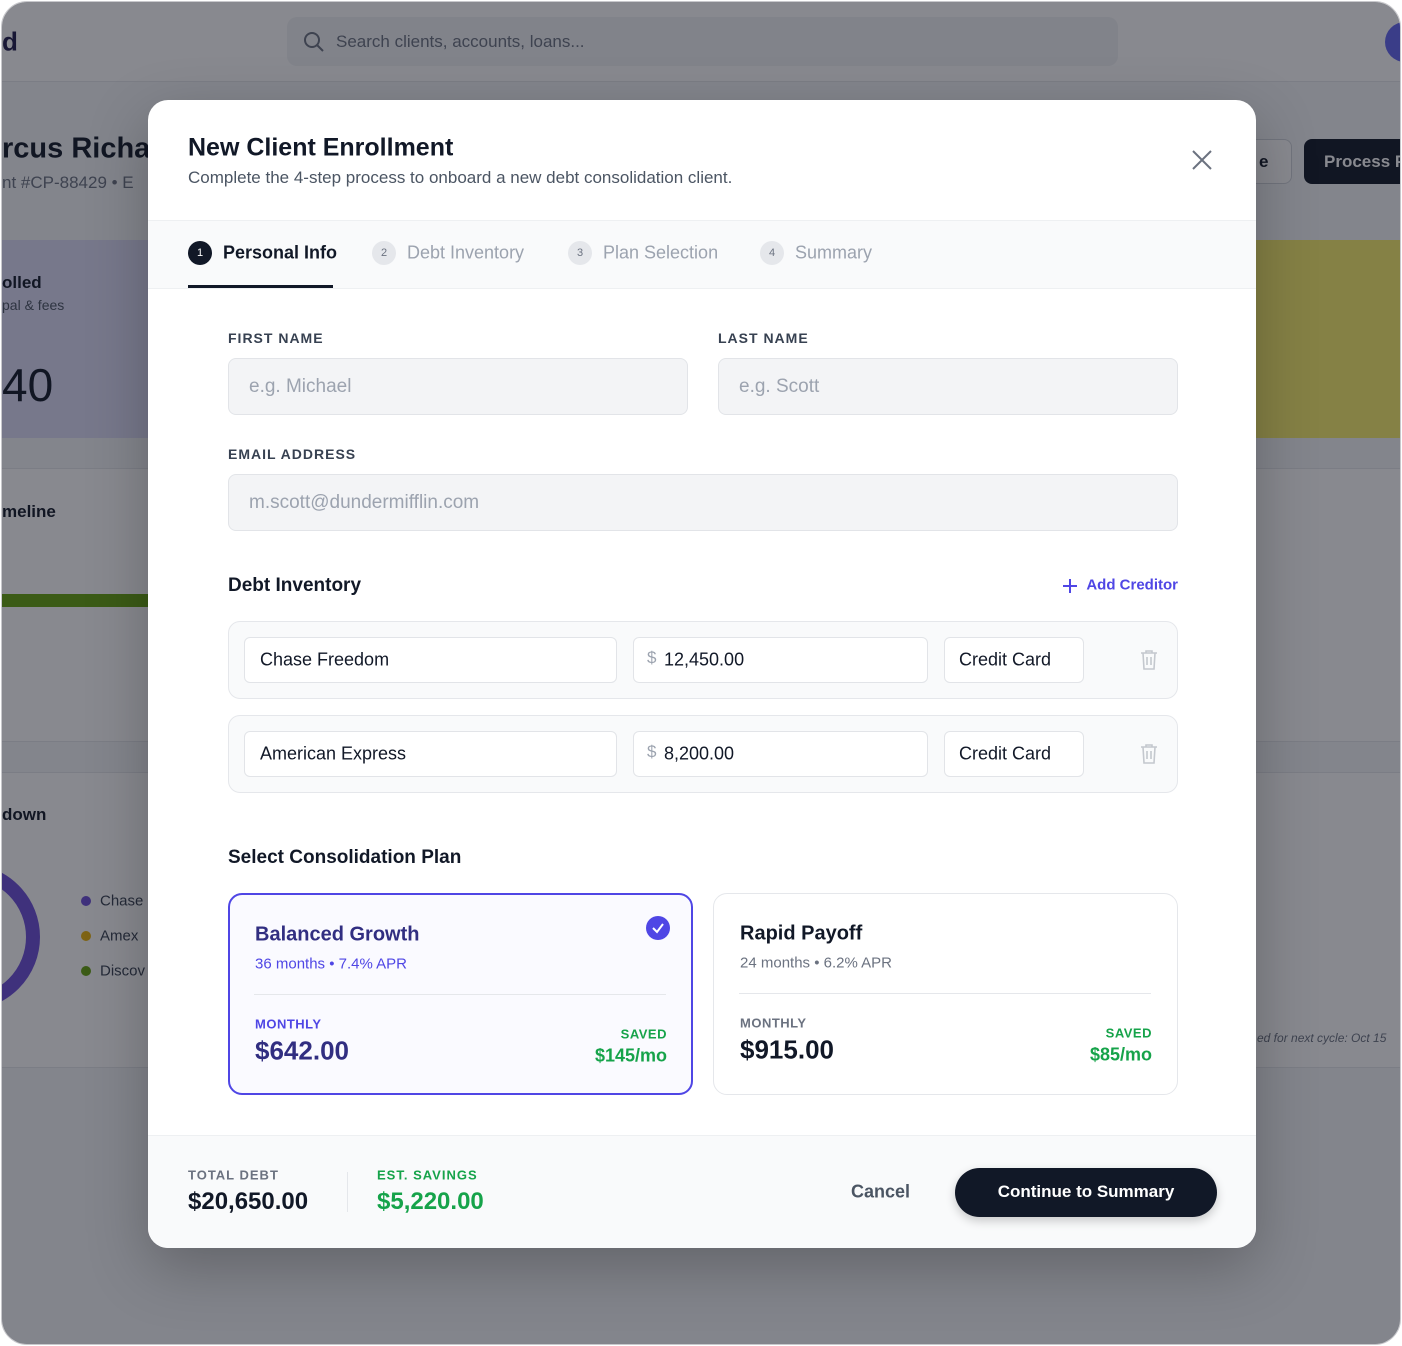  Describe the element at coordinates (816, 963) in the screenshot. I see `plan-detail: 24 months • 6.2% APR` at that location.